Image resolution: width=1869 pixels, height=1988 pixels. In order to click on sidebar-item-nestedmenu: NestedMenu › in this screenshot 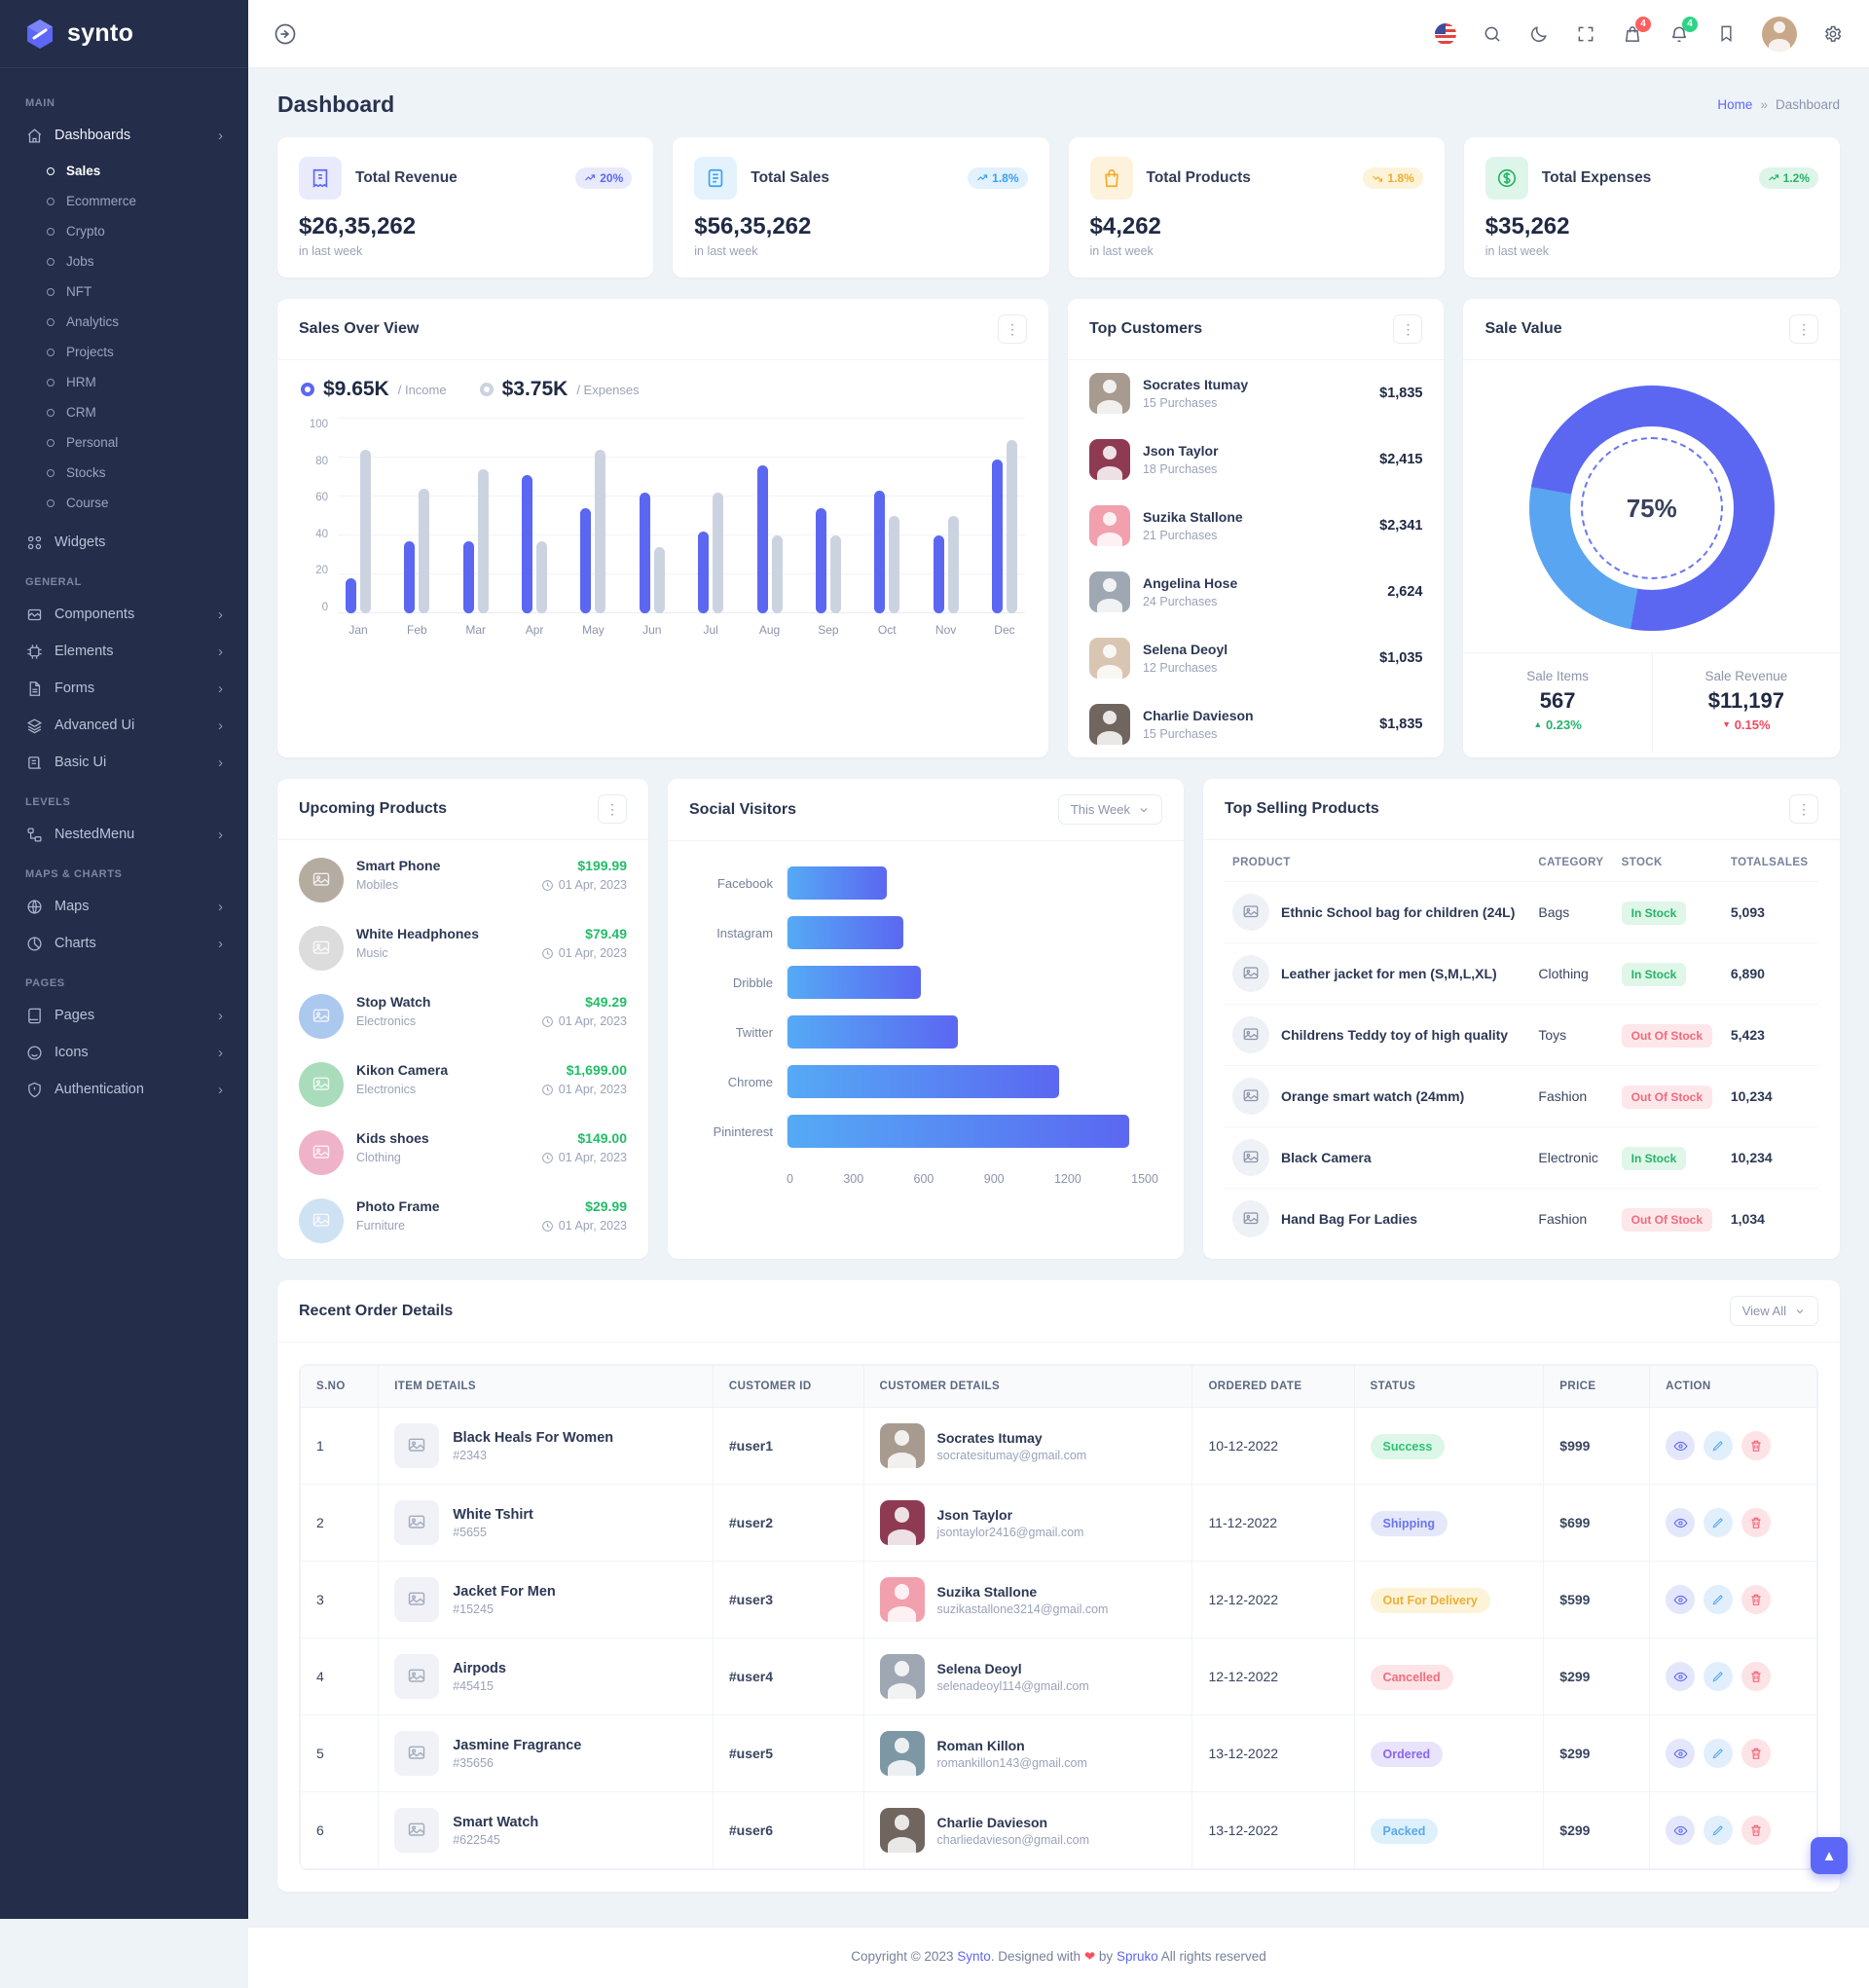, I will do `click(124, 834)`.